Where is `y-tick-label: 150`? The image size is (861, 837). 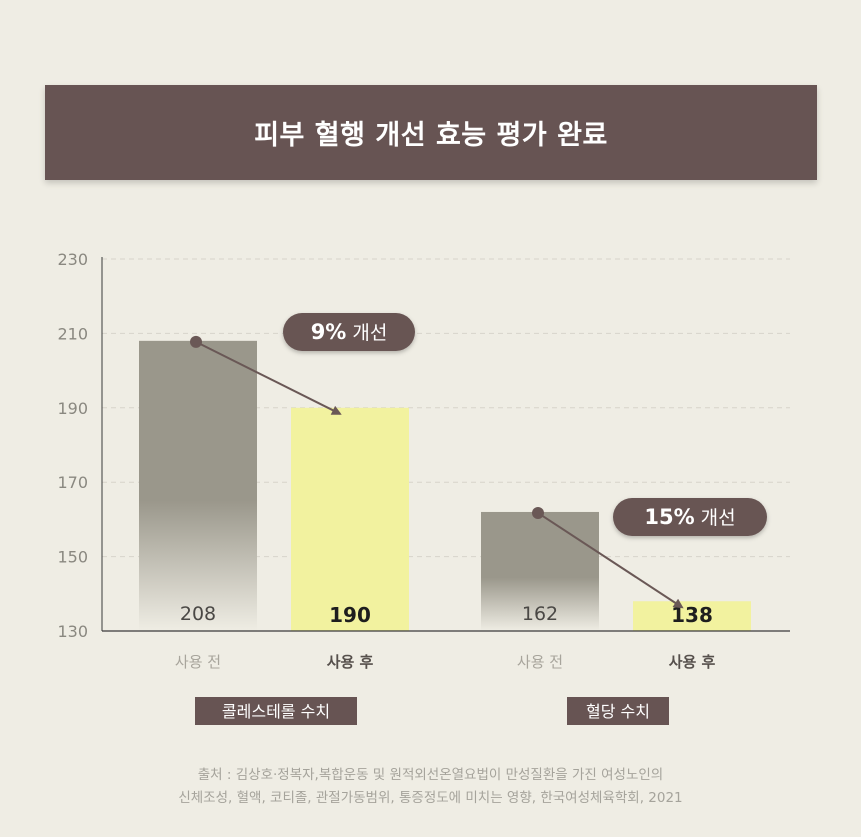 y-tick-label: 150 is located at coordinates (72, 557).